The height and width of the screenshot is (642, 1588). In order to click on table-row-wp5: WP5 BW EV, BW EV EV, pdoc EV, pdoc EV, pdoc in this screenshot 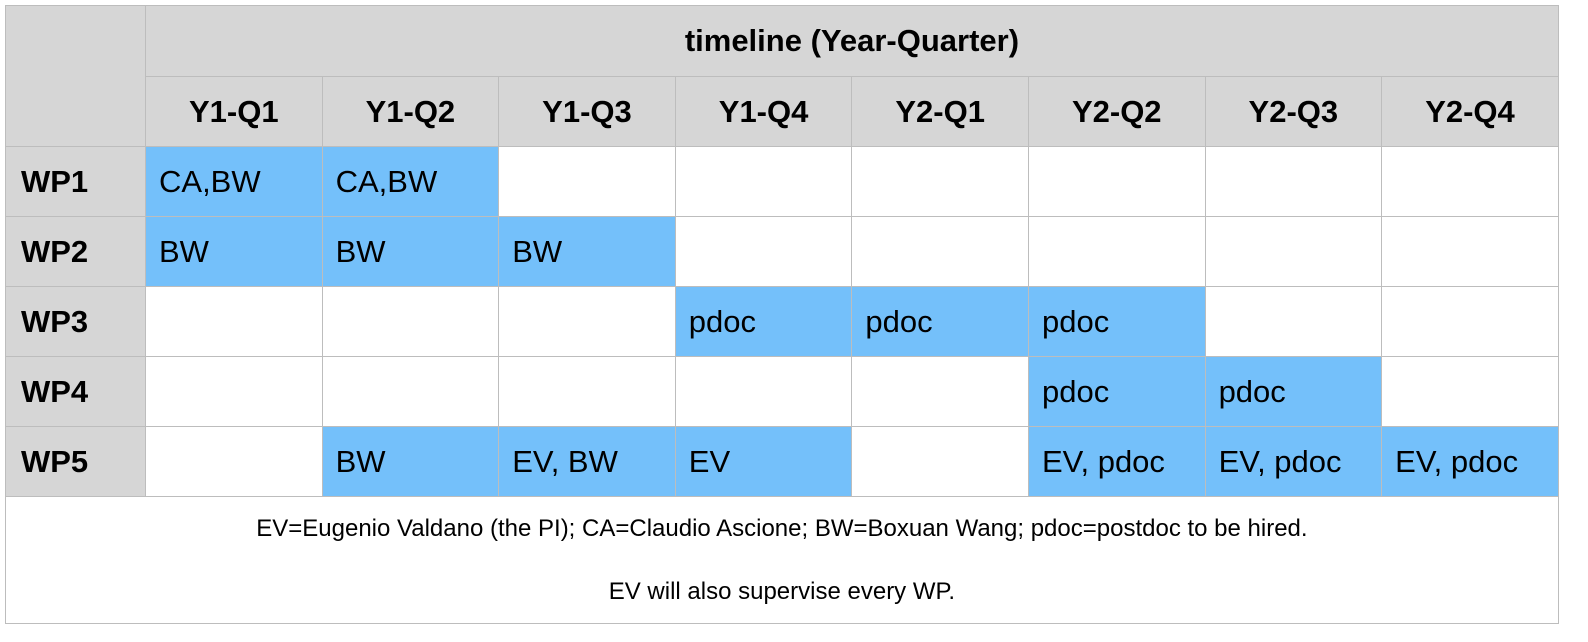, I will do `click(782, 461)`.